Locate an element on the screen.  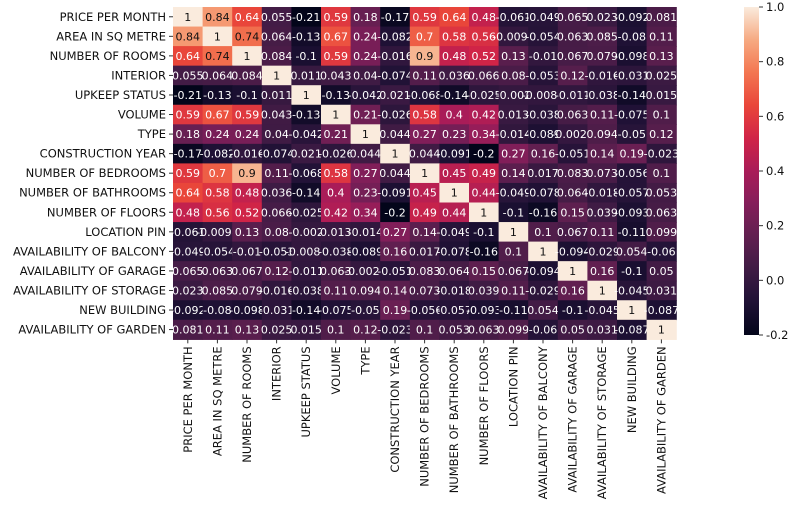
cell-value-label: 0.42 is located at coordinates (336, 212).